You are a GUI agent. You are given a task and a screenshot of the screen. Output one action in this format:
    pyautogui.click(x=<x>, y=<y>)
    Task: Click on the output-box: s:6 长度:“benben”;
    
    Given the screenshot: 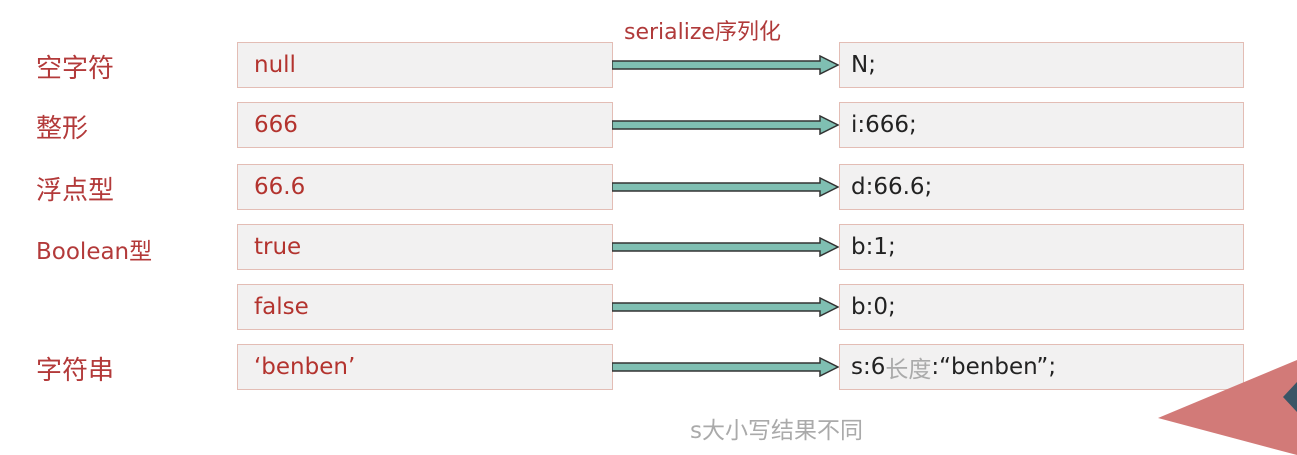 What is the action you would take?
    pyautogui.click(x=1041, y=367)
    